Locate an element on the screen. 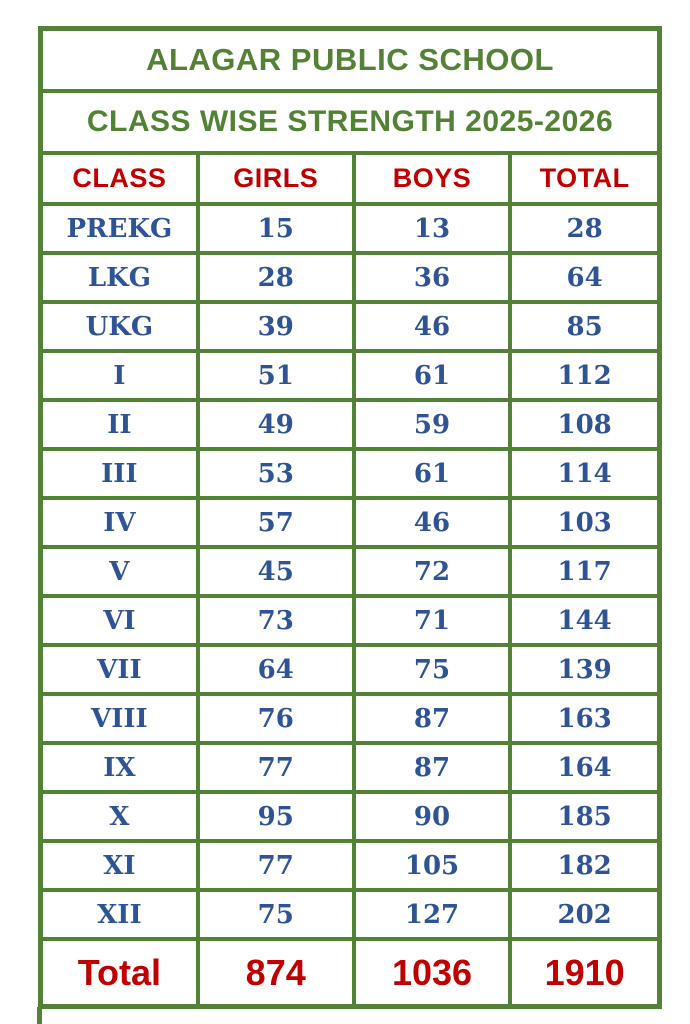  table-row-lkg: LKG 28 36 64 is located at coordinates (350, 277).